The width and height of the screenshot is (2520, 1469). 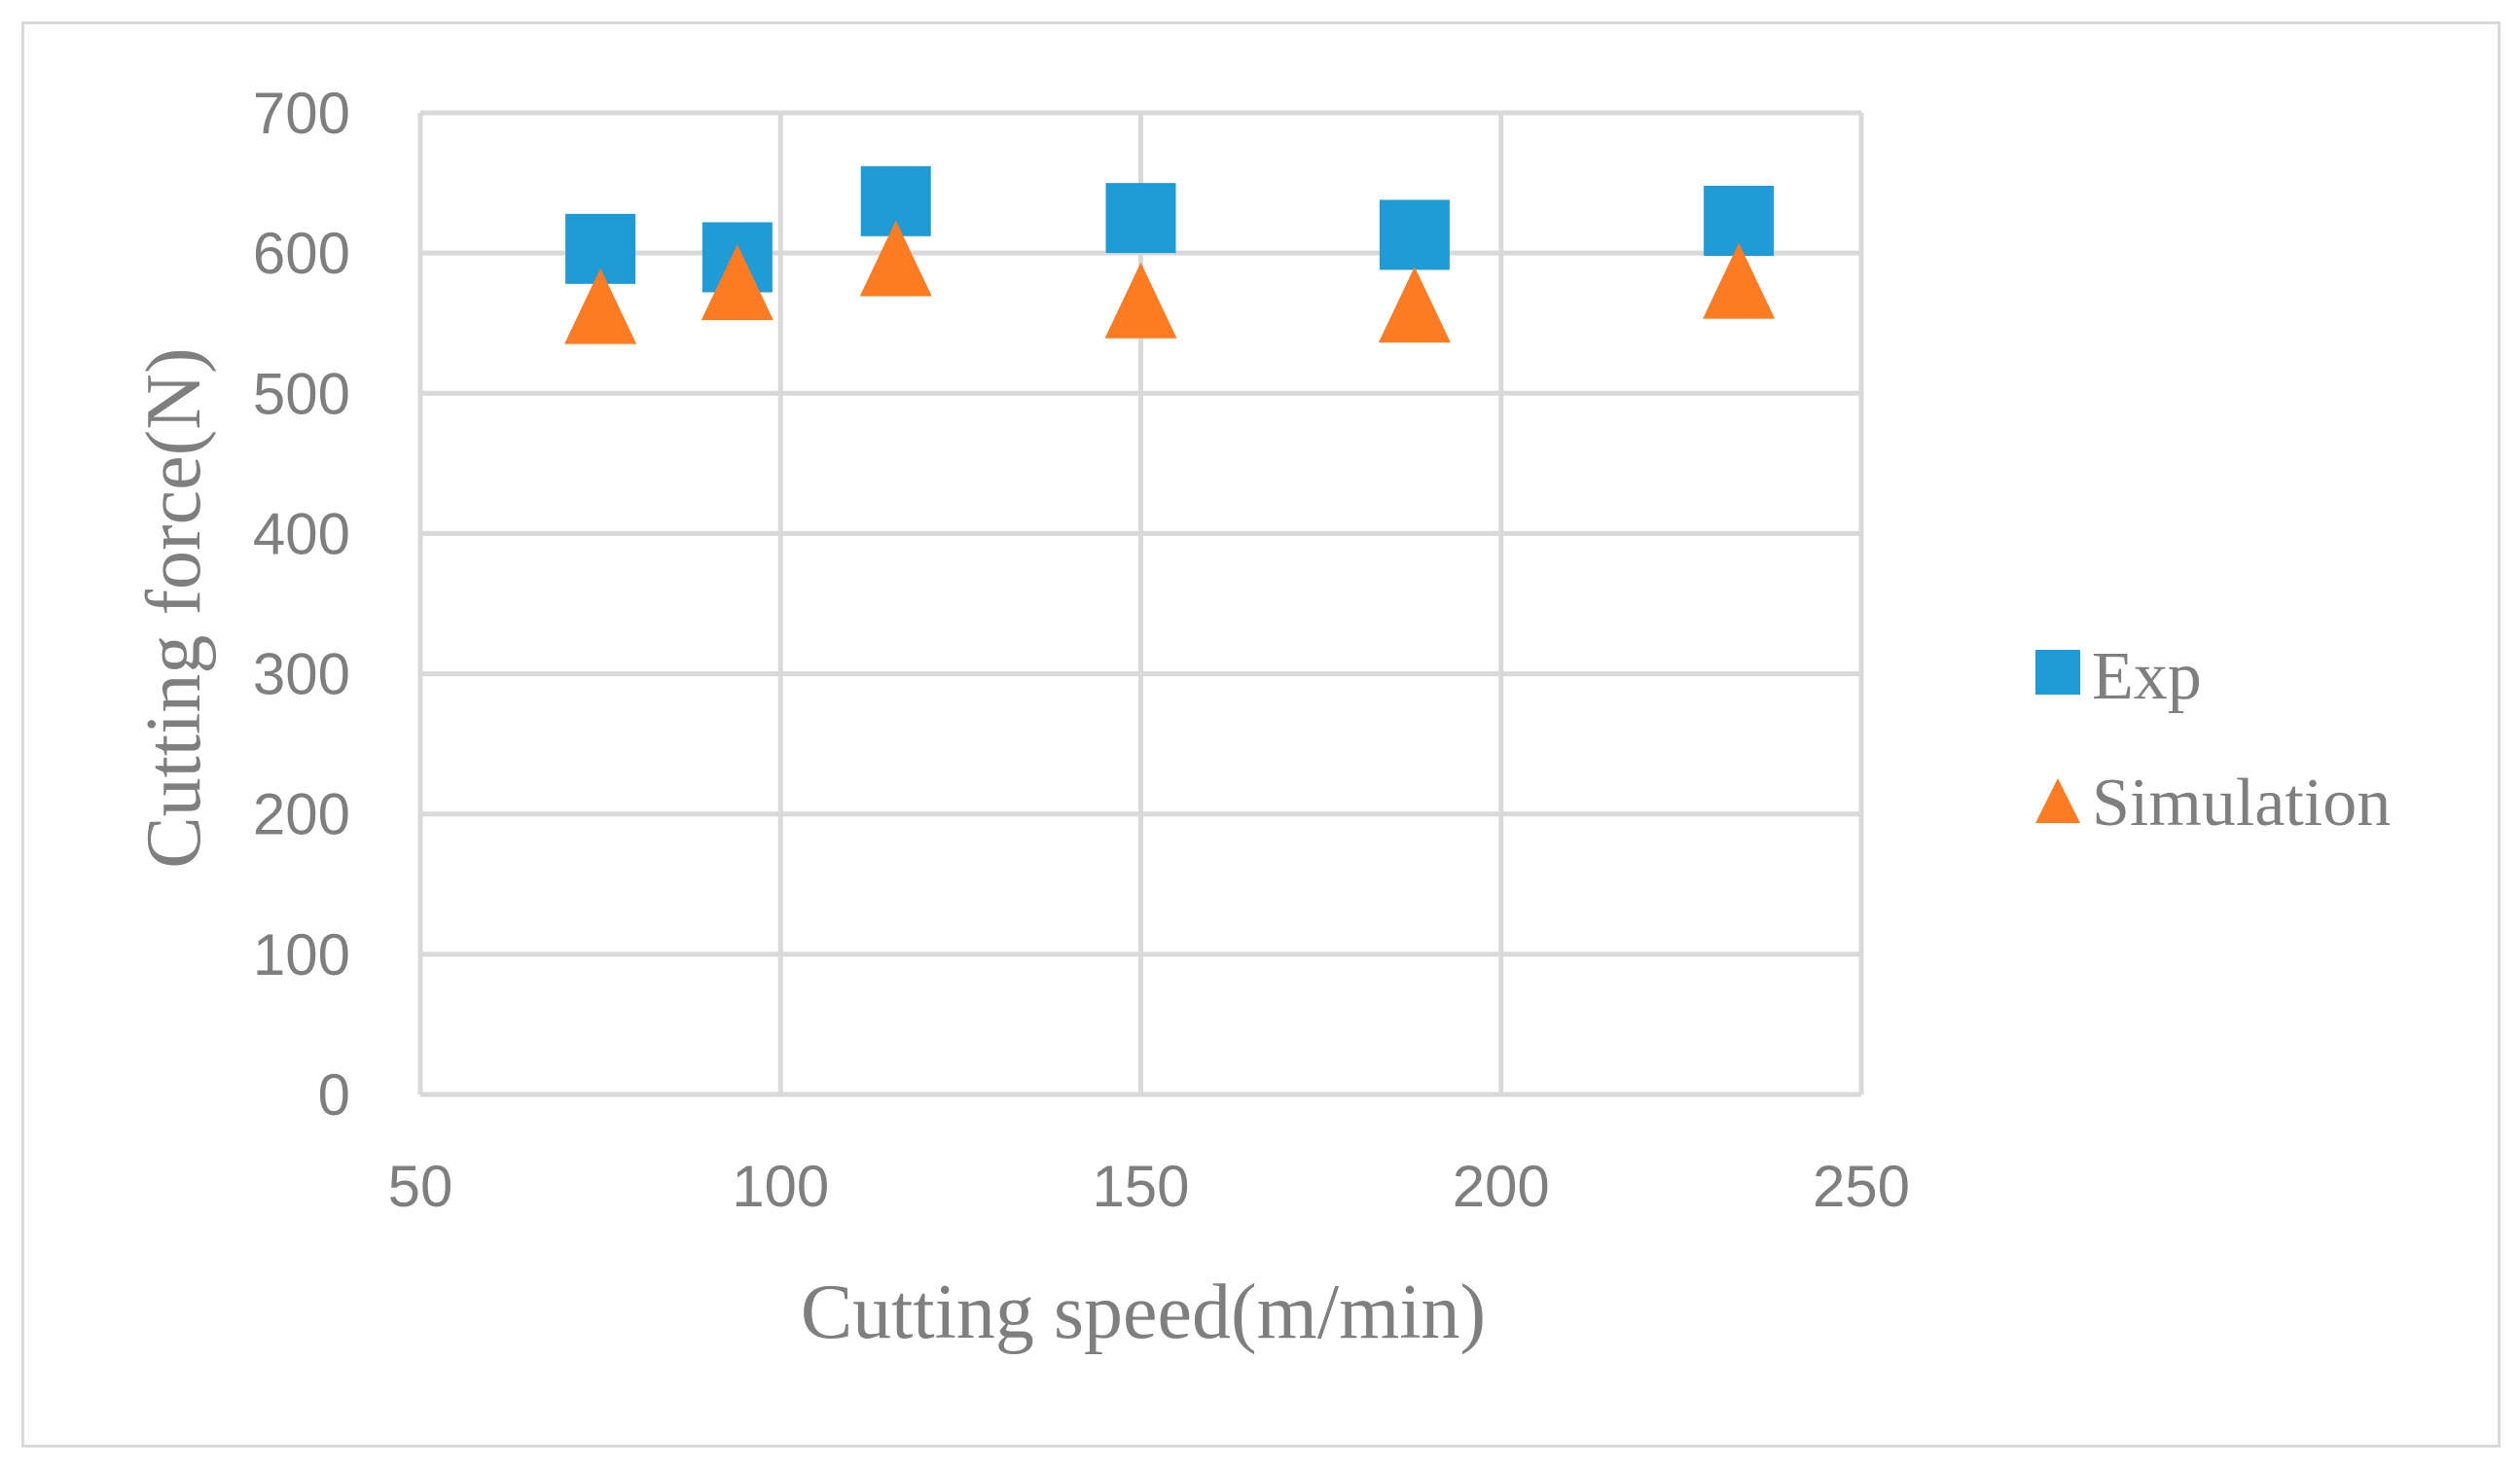 I want to click on data-marks, so click(x=1170, y=254).